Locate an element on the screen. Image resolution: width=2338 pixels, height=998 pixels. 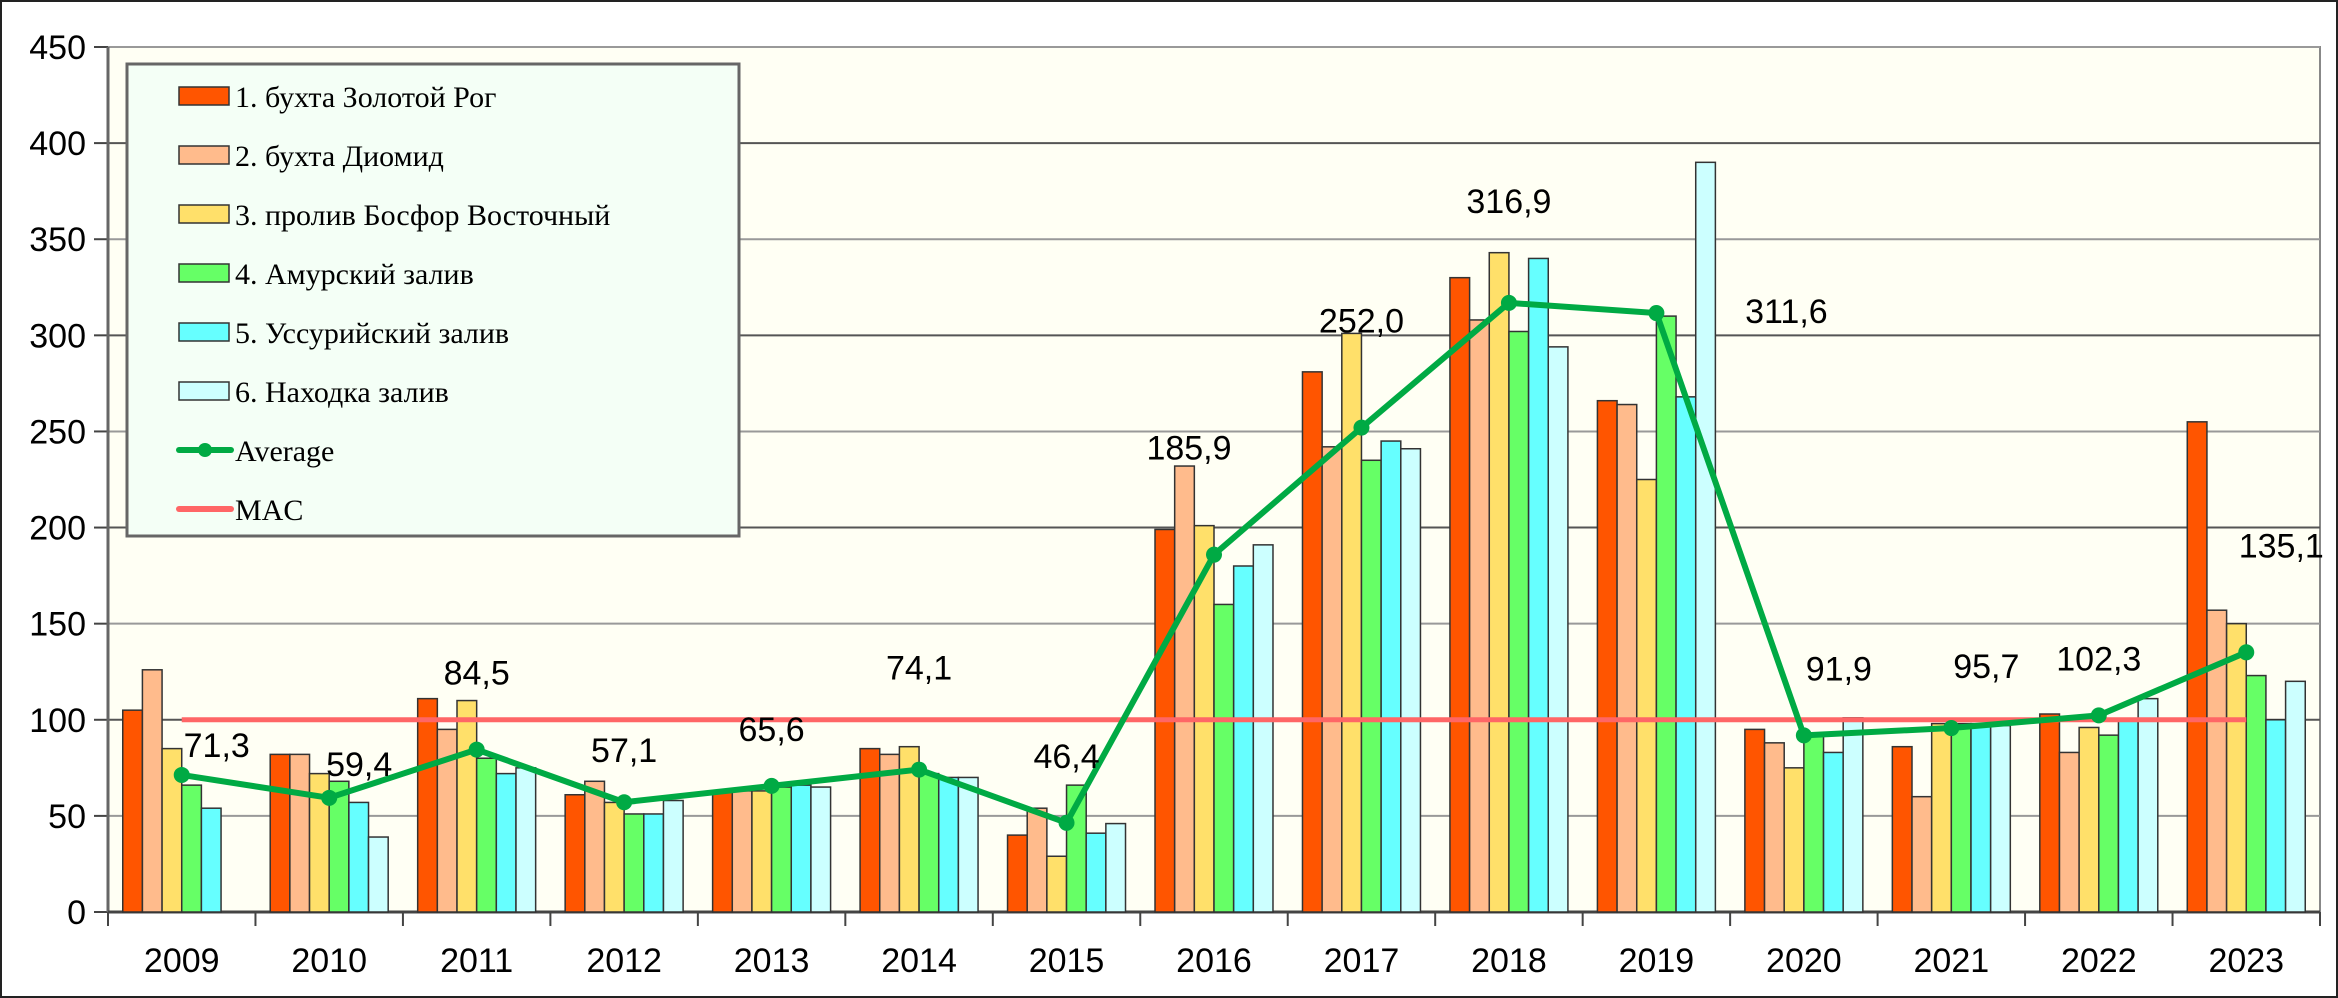
legend-label: 3. пролив Босфор Восточный is located at coordinates (422, 215).